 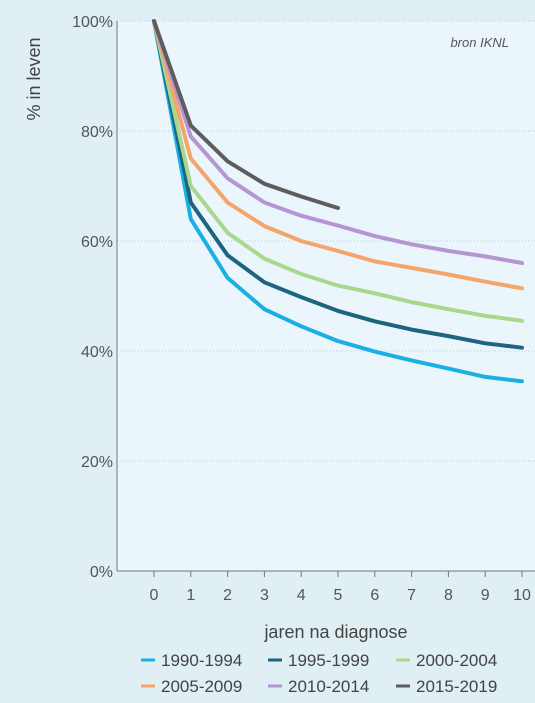 What do you see at coordinates (201, 686) in the screenshot?
I see `legend-label: 2005-2009` at bounding box center [201, 686].